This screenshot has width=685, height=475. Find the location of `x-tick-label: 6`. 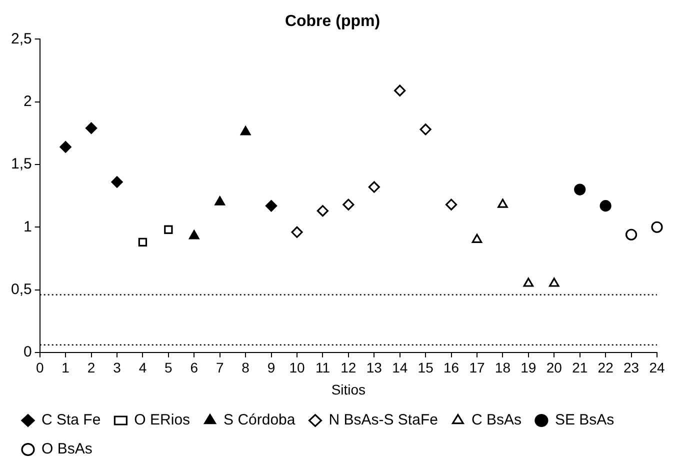

x-tick-label: 6 is located at coordinates (194, 368).